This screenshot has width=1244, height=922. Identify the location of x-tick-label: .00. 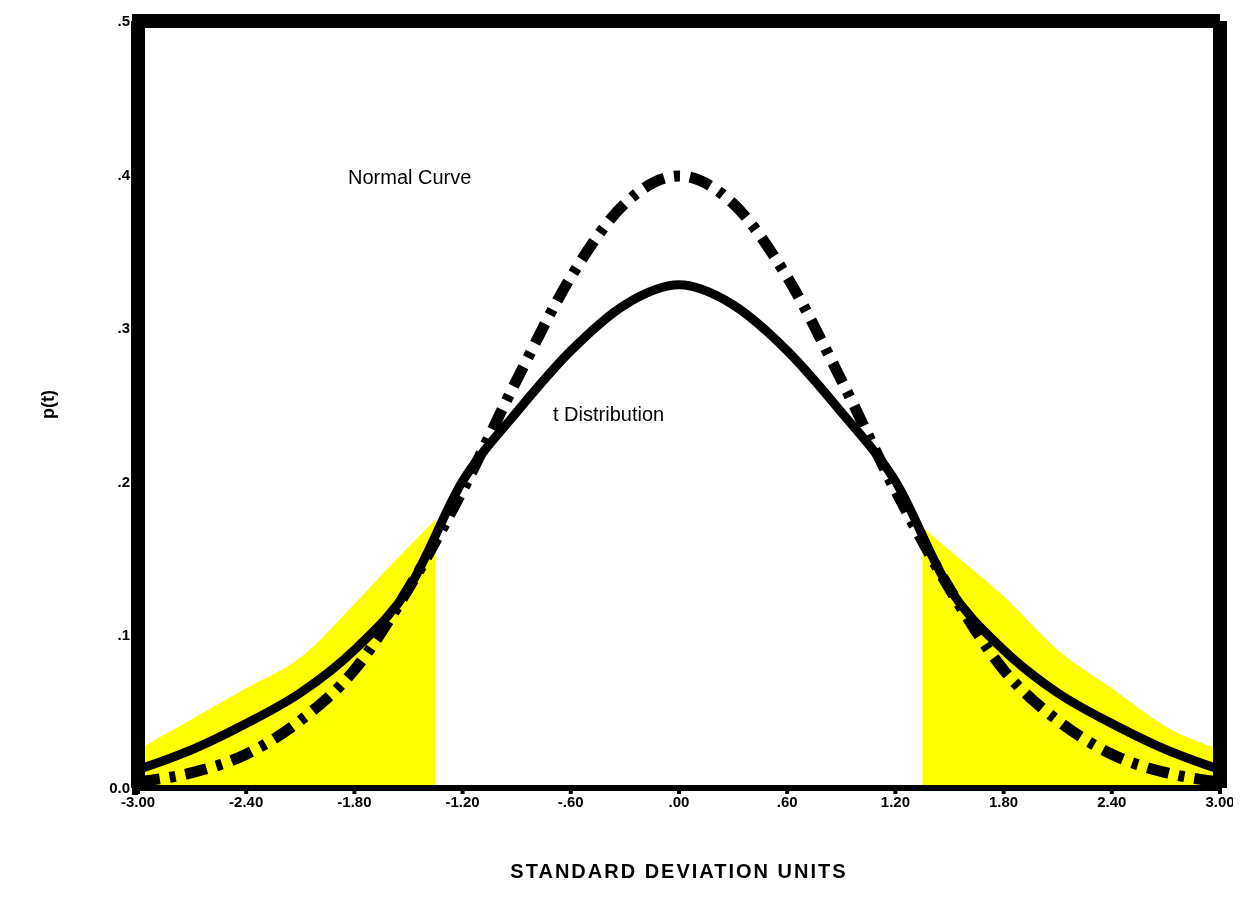
(679, 801).